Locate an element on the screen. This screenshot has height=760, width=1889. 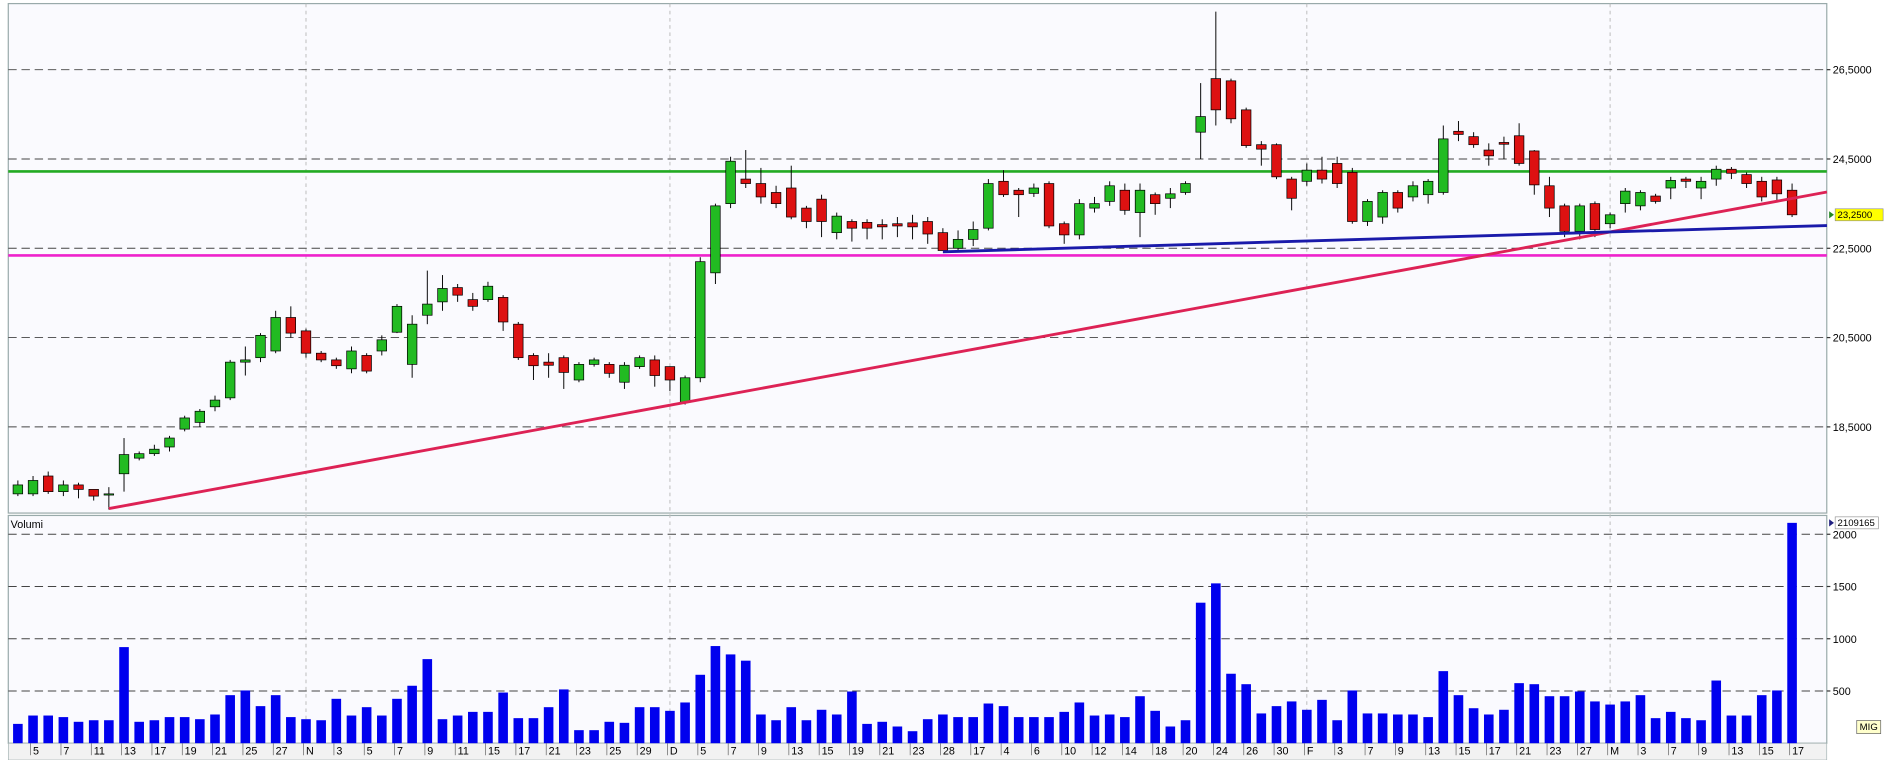
x-tick-label: 26 is located at coordinates (1252, 751).